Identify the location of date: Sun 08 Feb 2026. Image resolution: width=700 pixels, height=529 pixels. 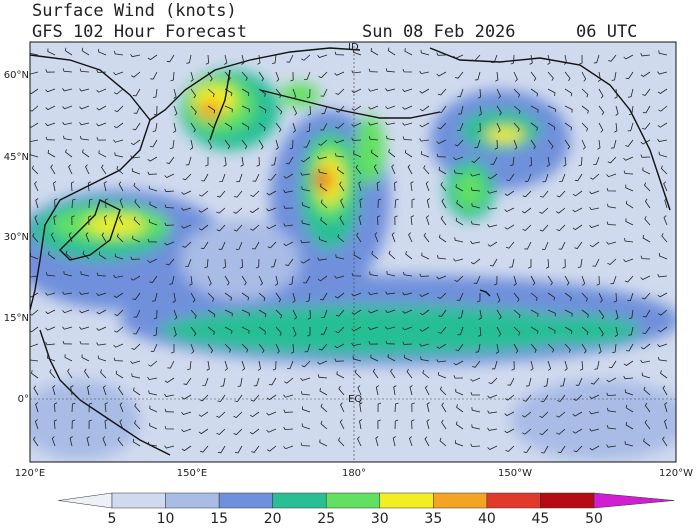
(439, 32).